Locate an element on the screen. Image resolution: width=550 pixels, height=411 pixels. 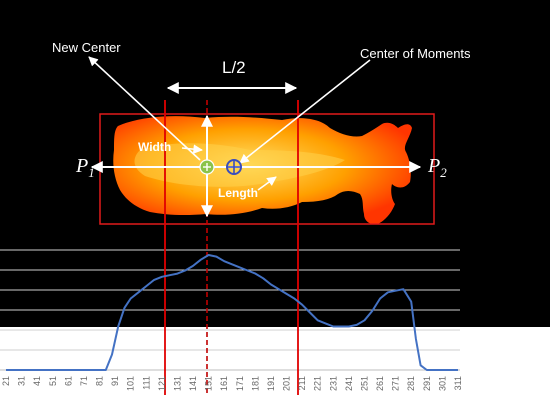
x-tick-label: 211 is located at coordinates (302, 383).